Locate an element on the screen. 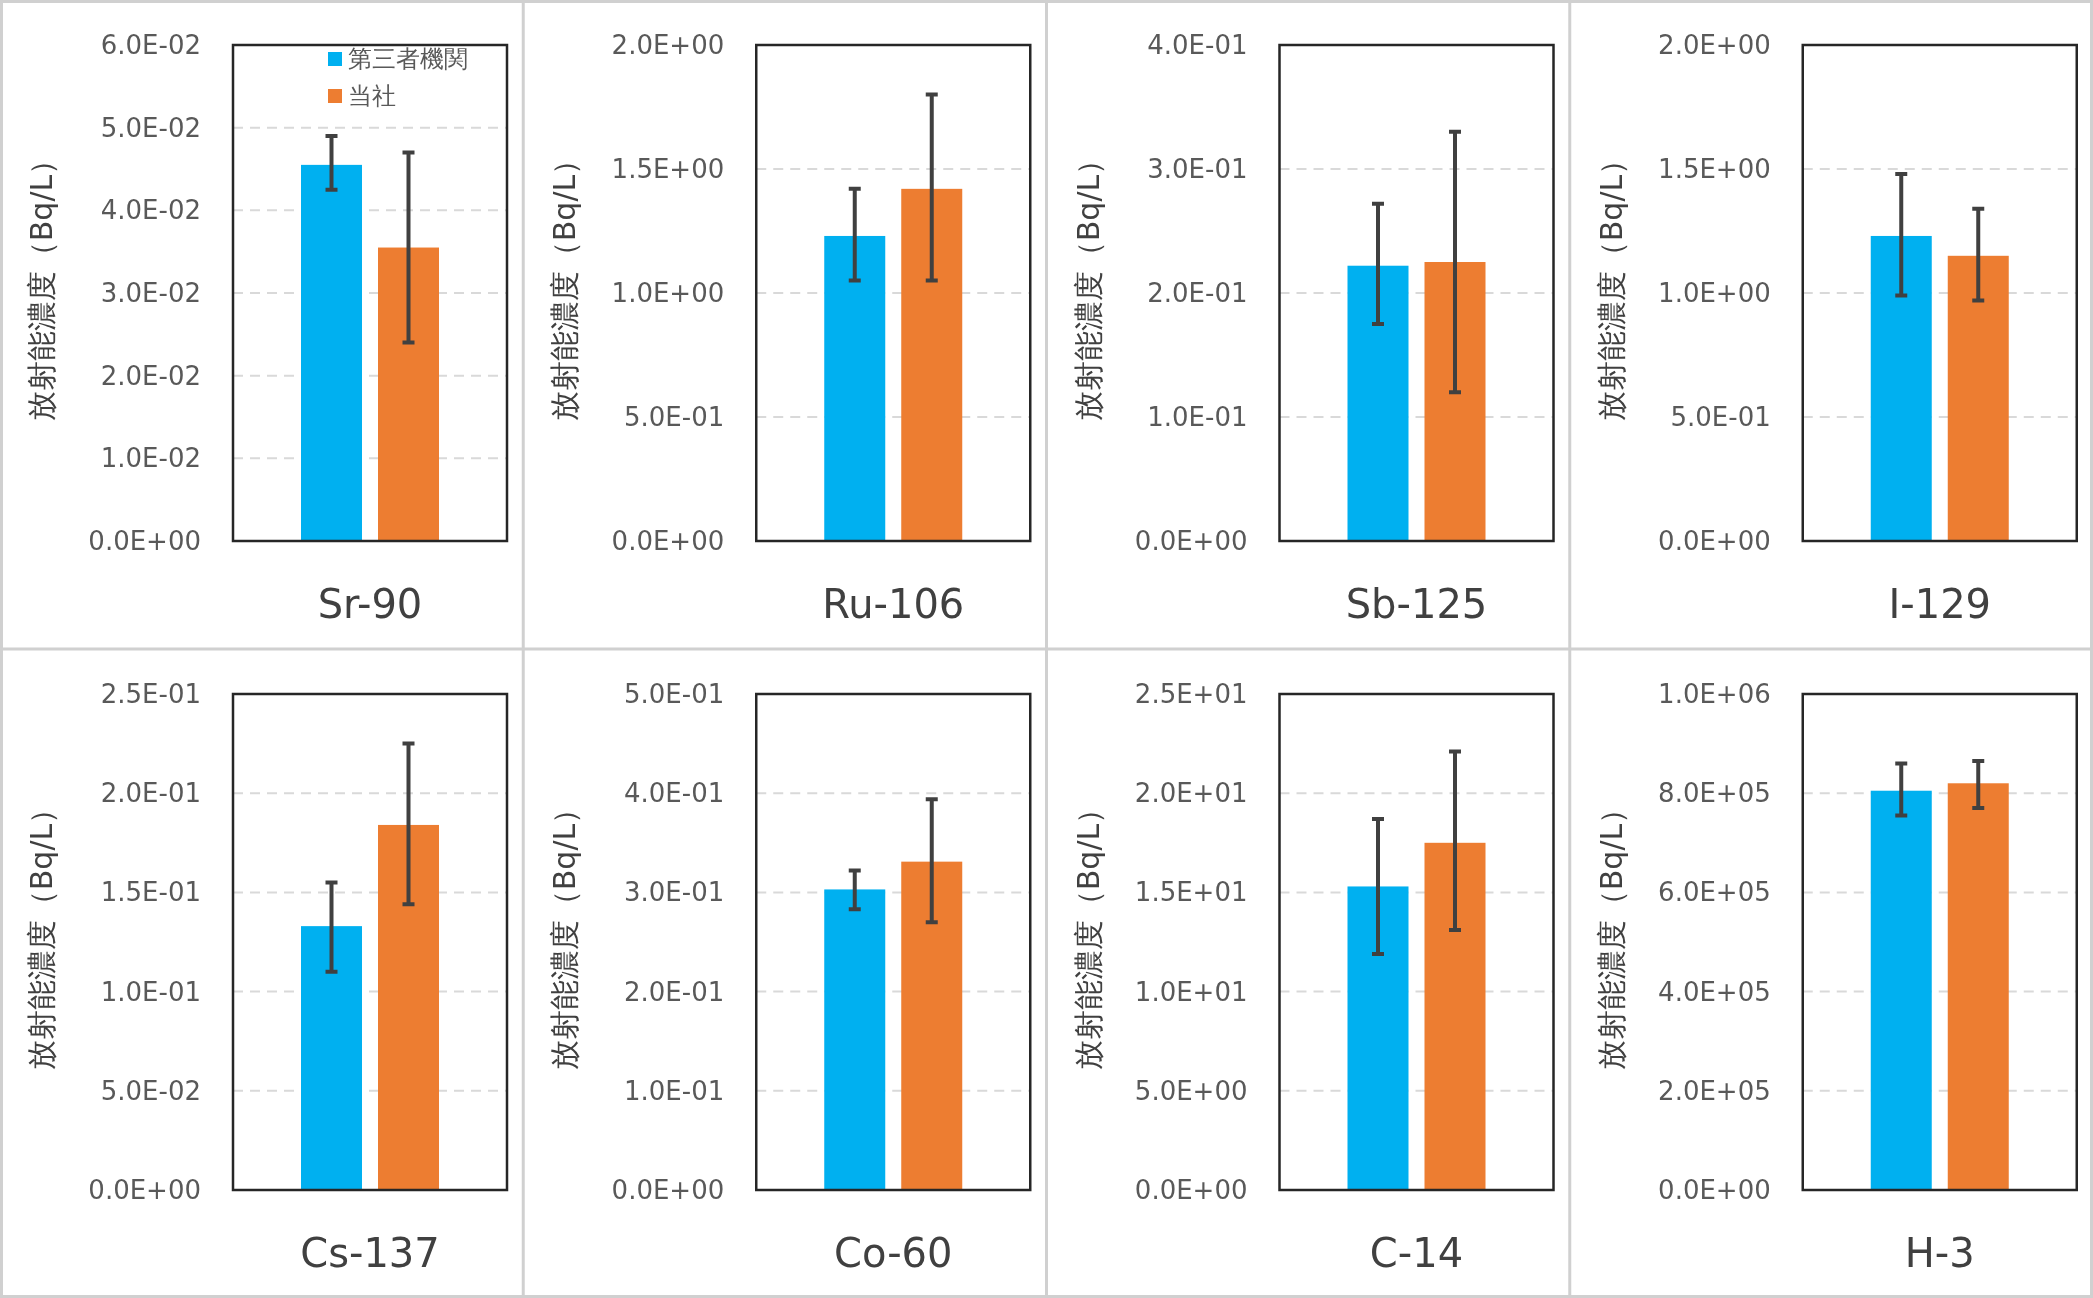 The width and height of the screenshot is (2093, 1298). x-tick-label: Ru-106 is located at coordinates (893, 604).